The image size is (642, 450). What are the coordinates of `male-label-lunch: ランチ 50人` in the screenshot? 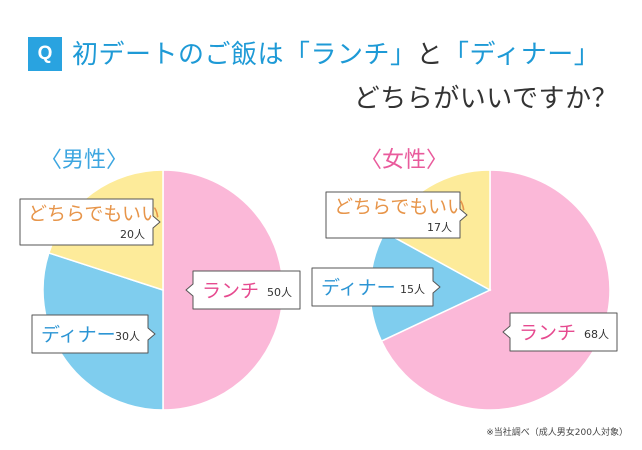 It's located at (243, 290).